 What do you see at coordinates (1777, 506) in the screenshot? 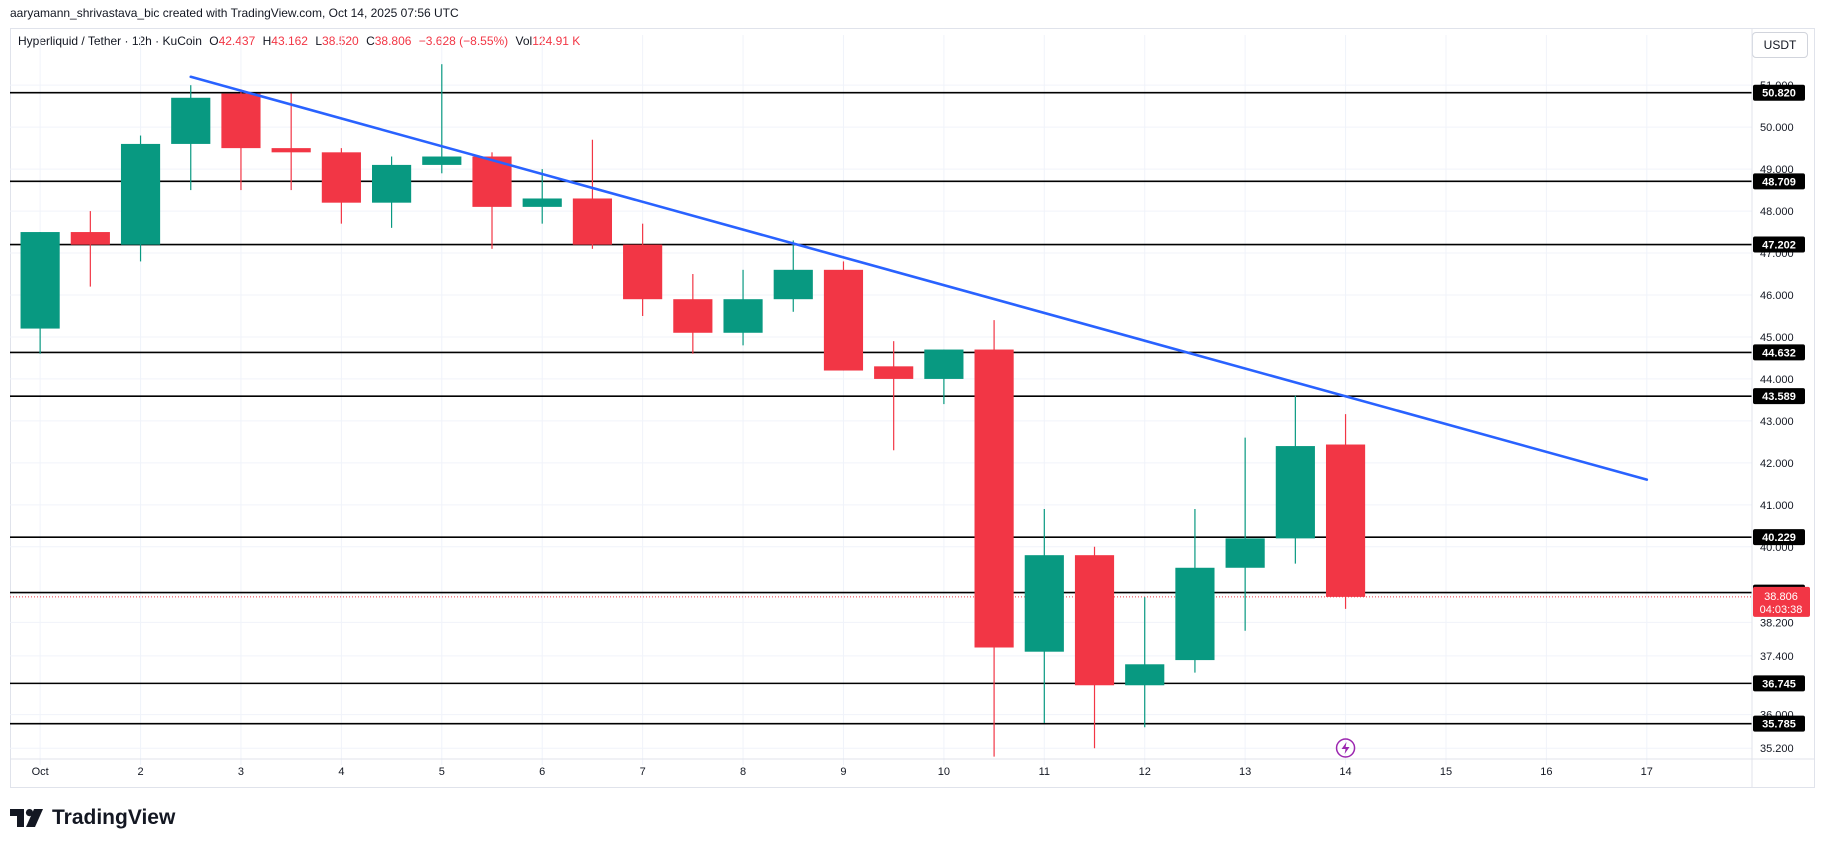
I see `y-tick-label: 41.000` at bounding box center [1777, 506].